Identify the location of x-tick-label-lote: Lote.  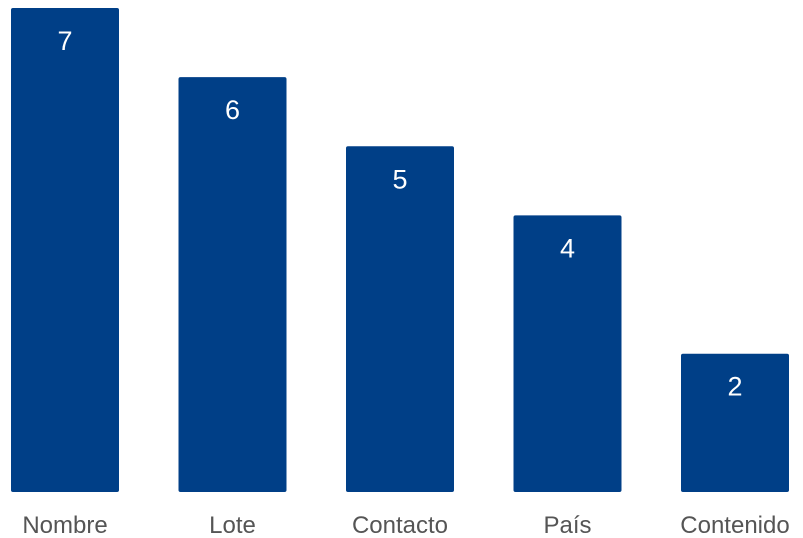
(232, 525).